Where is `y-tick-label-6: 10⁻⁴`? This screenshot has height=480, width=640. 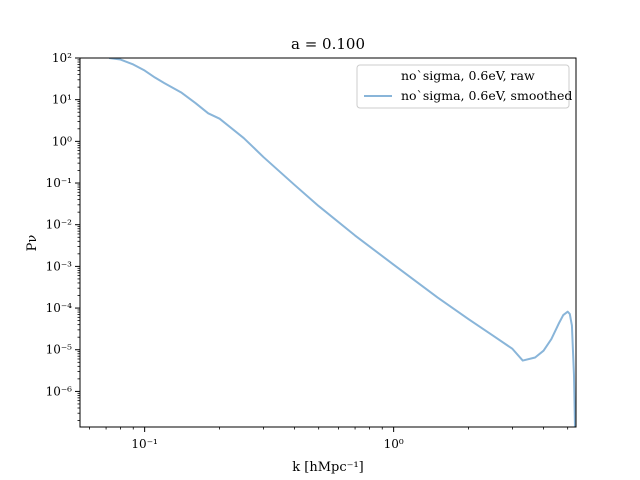 y-tick-label-6: 10⁻⁴ is located at coordinates (59, 308).